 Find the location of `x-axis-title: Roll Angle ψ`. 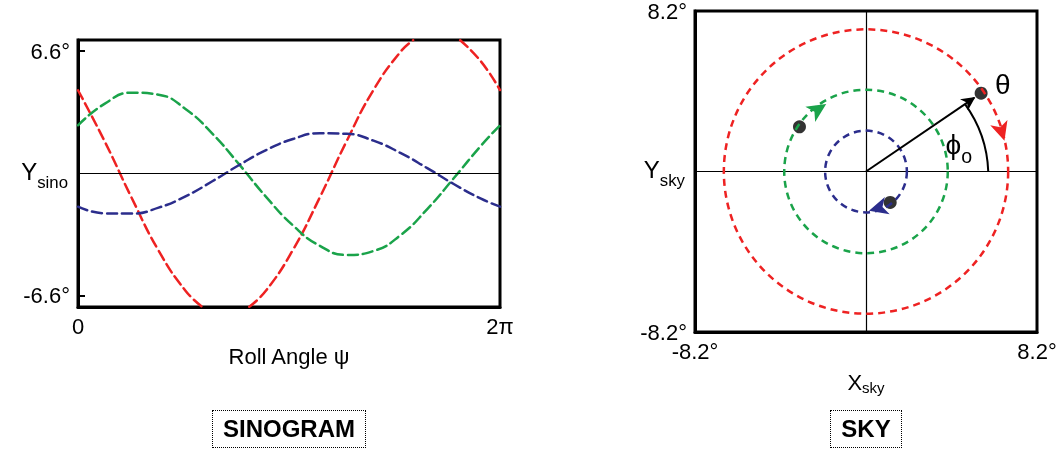

x-axis-title: Roll Angle ψ is located at coordinates (289, 356).